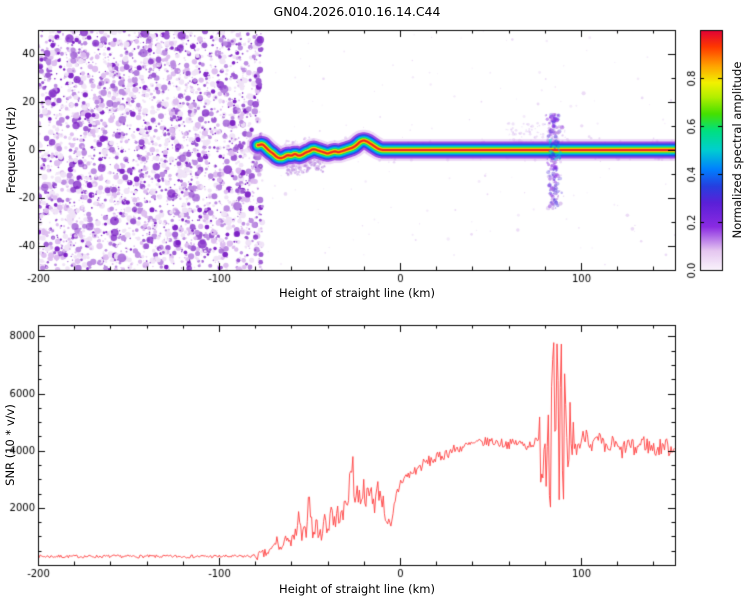 This screenshot has width=750, height=600. Describe the element at coordinates (357, 11) in the screenshot. I see `chart-title: GN04.2026.010.16.14.C44` at that location.